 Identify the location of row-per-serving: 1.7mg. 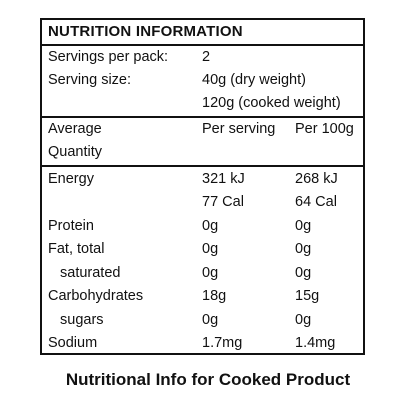
(222, 343).